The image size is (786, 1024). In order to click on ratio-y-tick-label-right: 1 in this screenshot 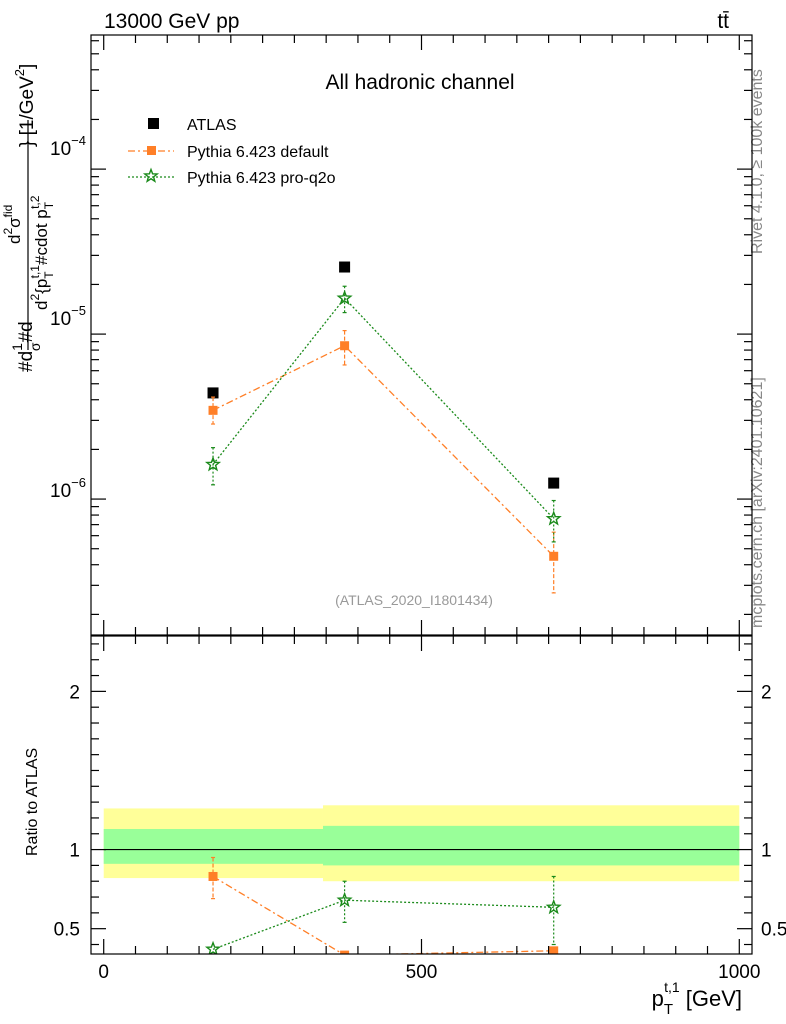, I will do `click(766, 851)`.